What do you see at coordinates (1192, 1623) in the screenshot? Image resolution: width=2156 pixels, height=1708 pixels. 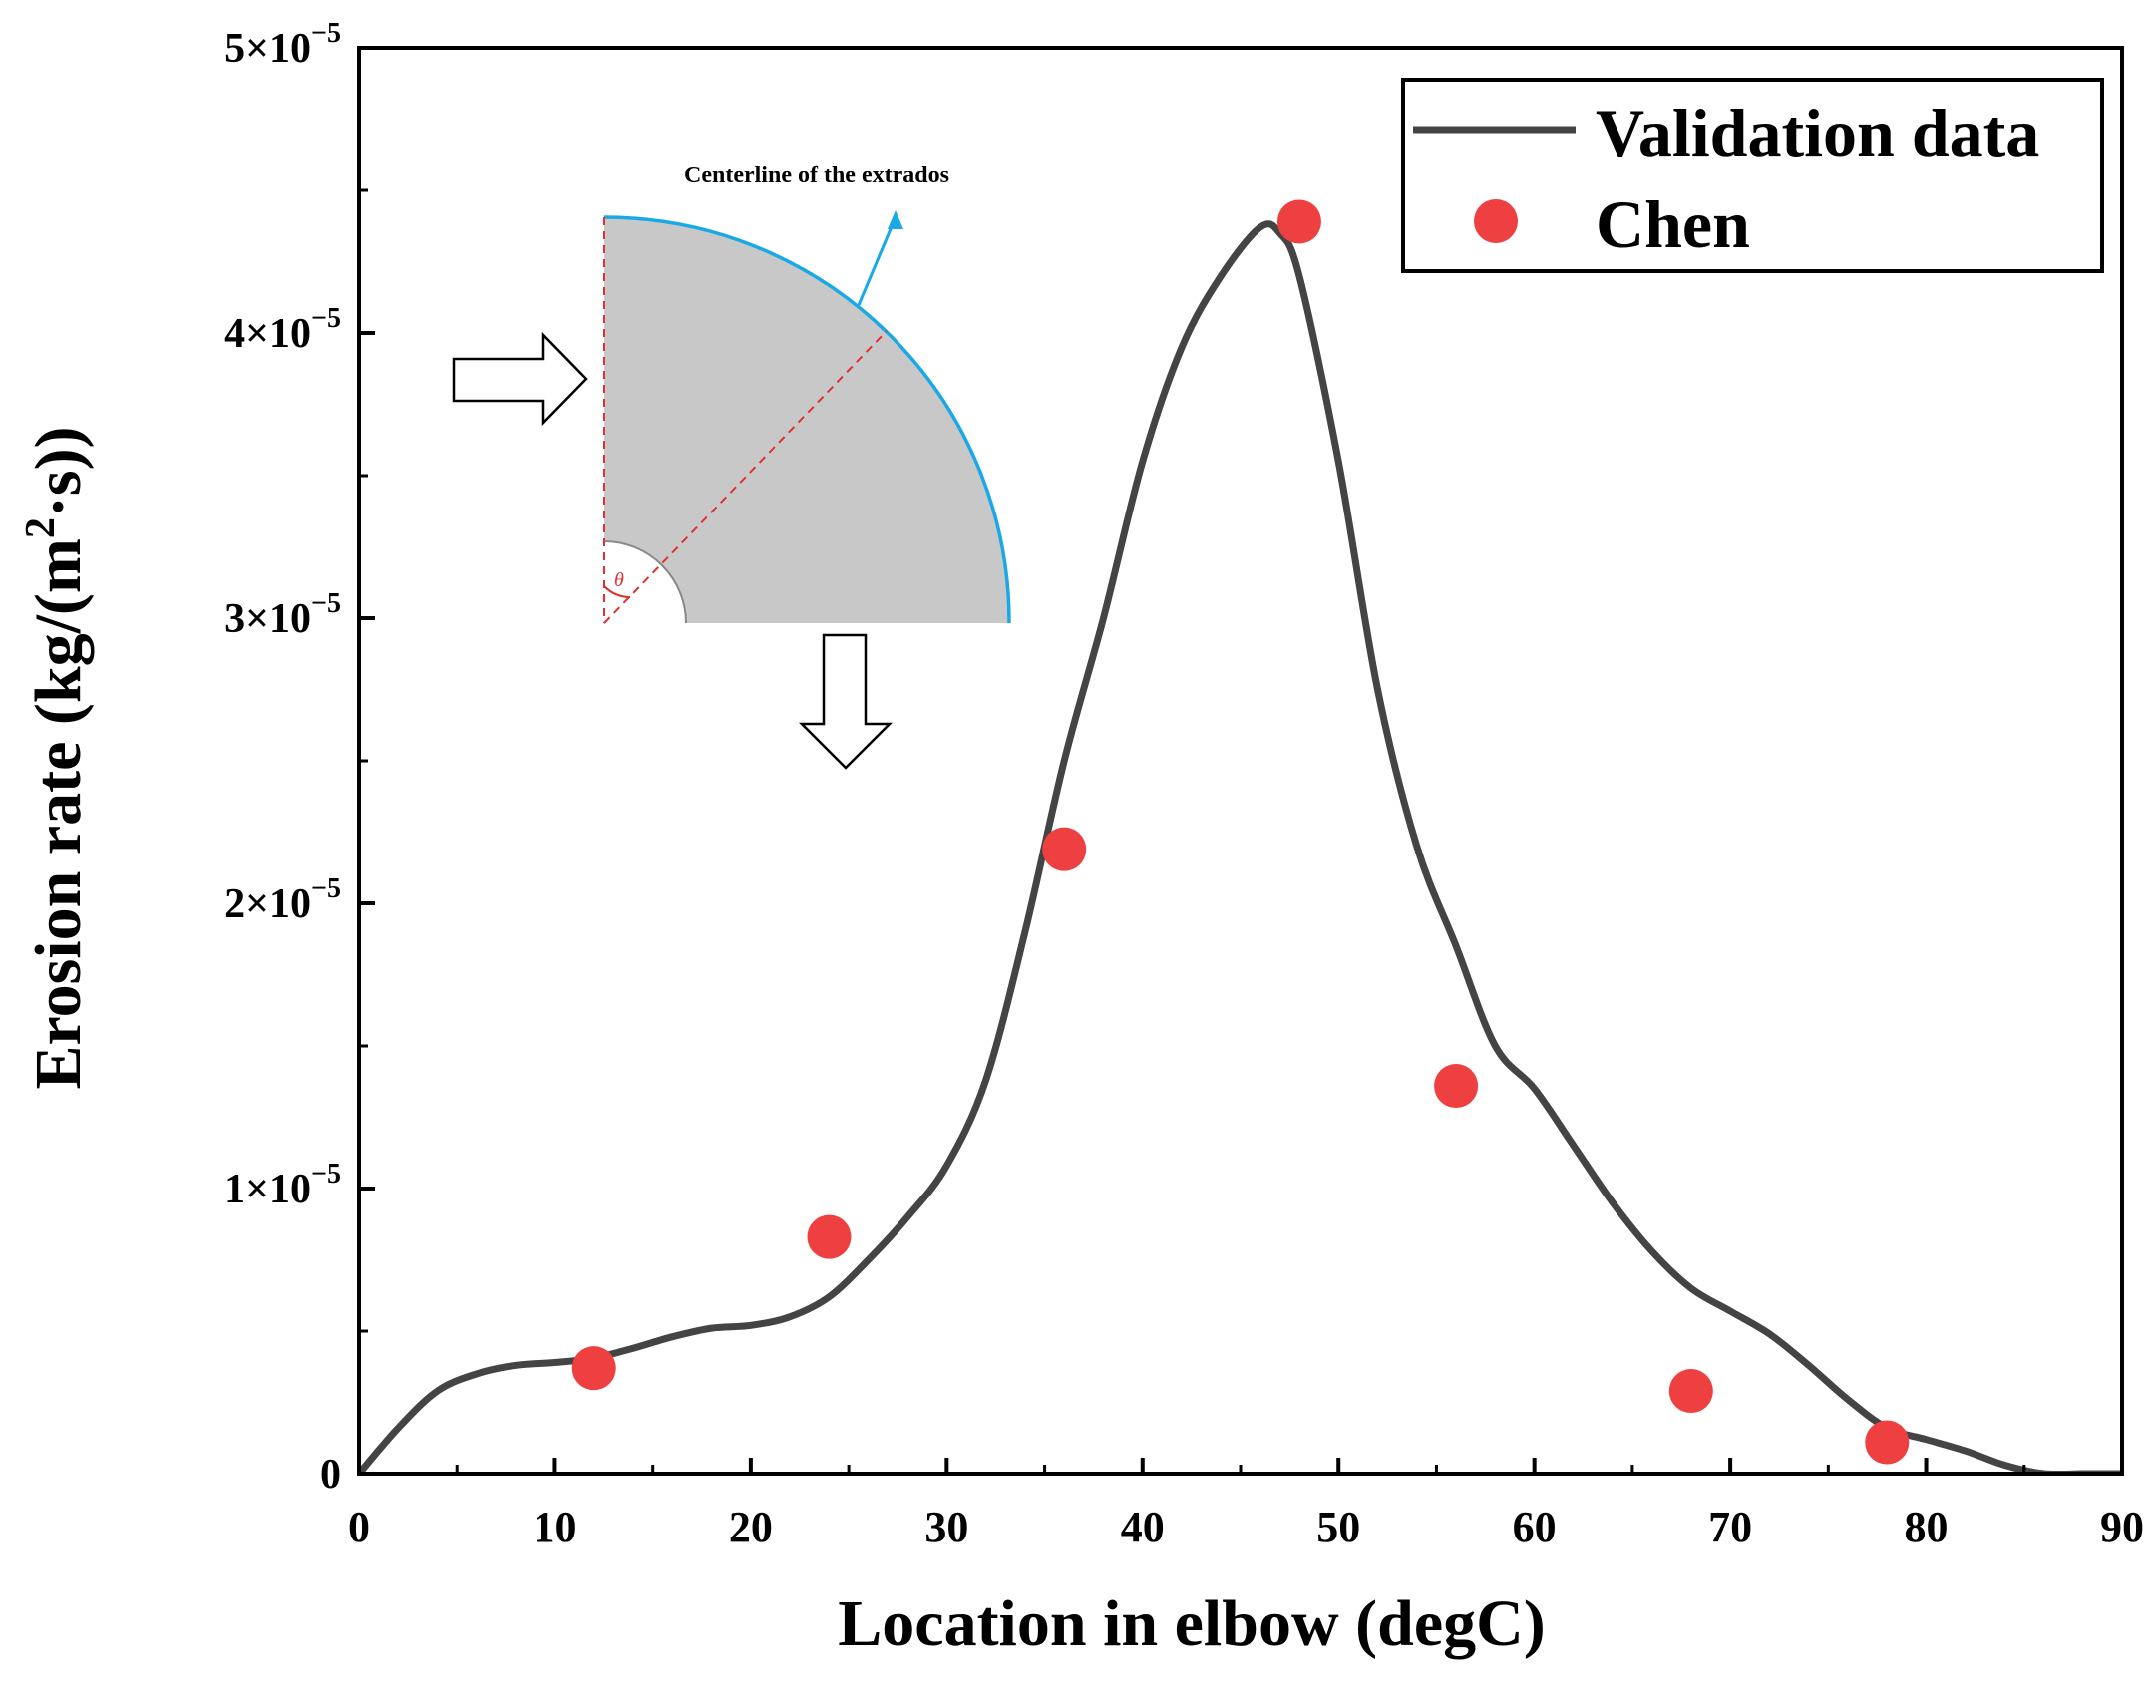 I see `x-axis-title: Location in elbow (degC)` at bounding box center [1192, 1623].